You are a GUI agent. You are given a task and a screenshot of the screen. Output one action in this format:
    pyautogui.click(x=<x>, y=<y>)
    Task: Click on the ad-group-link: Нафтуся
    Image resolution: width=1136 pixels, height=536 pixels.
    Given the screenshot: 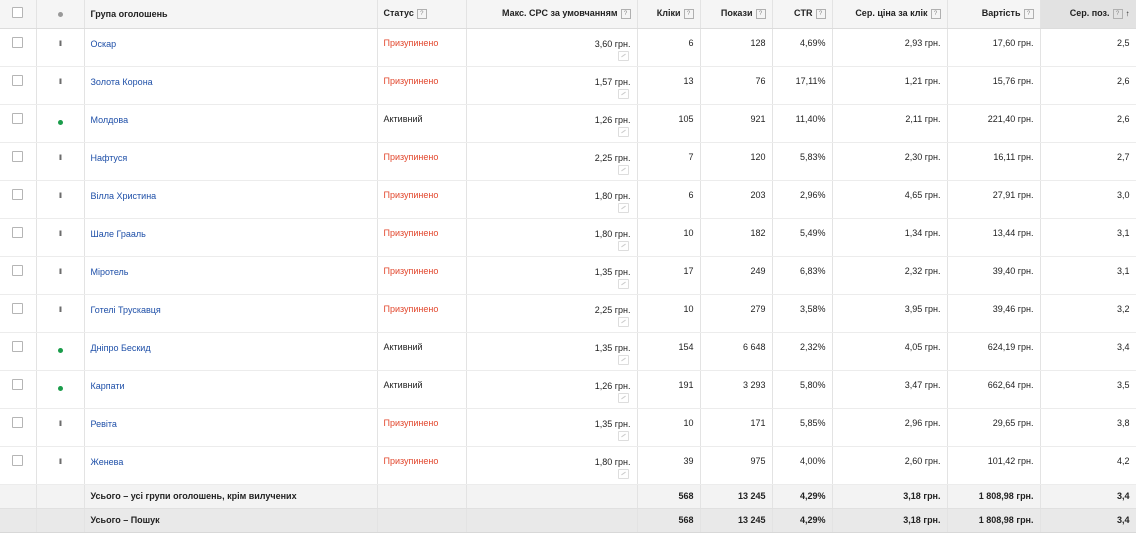 What is the action you would take?
    pyautogui.click(x=109, y=157)
    